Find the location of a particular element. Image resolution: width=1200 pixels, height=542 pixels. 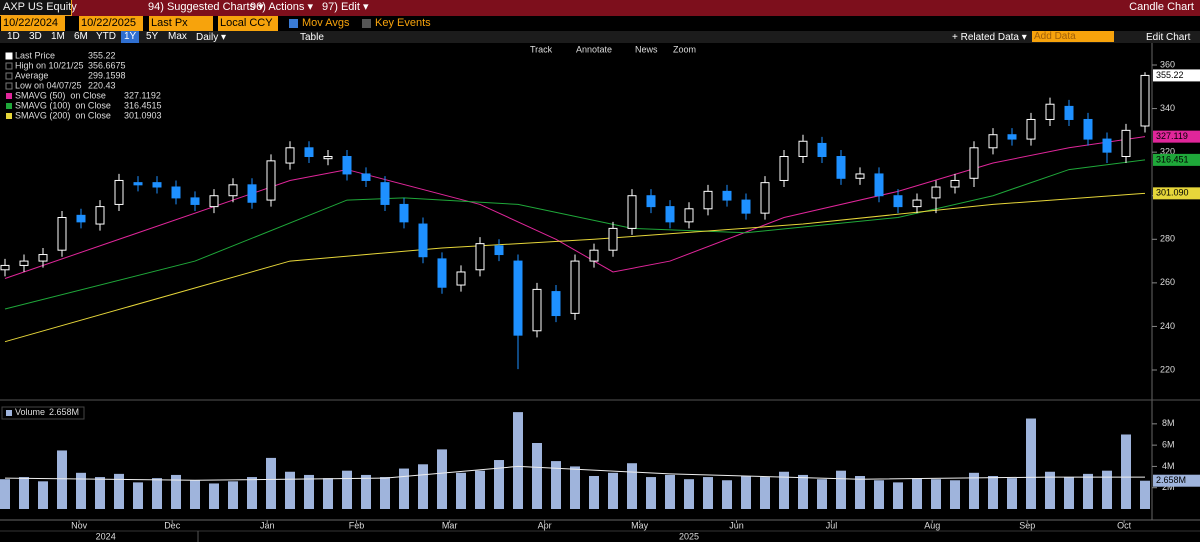

period-button: 6M is located at coordinates (81, 36).